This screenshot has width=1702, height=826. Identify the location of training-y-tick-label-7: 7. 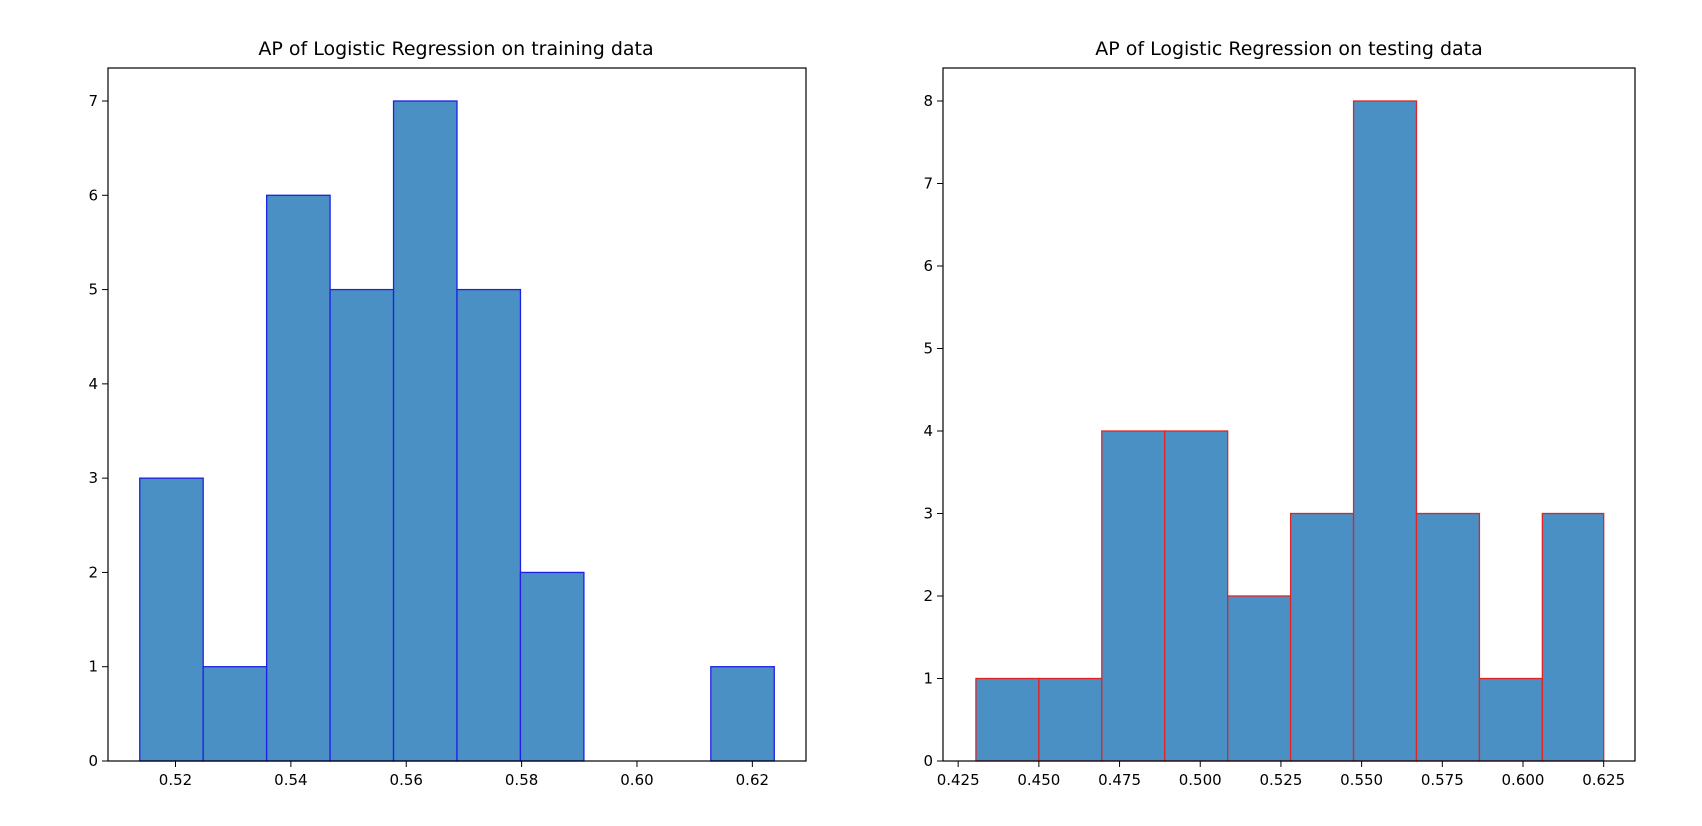
(93, 101).